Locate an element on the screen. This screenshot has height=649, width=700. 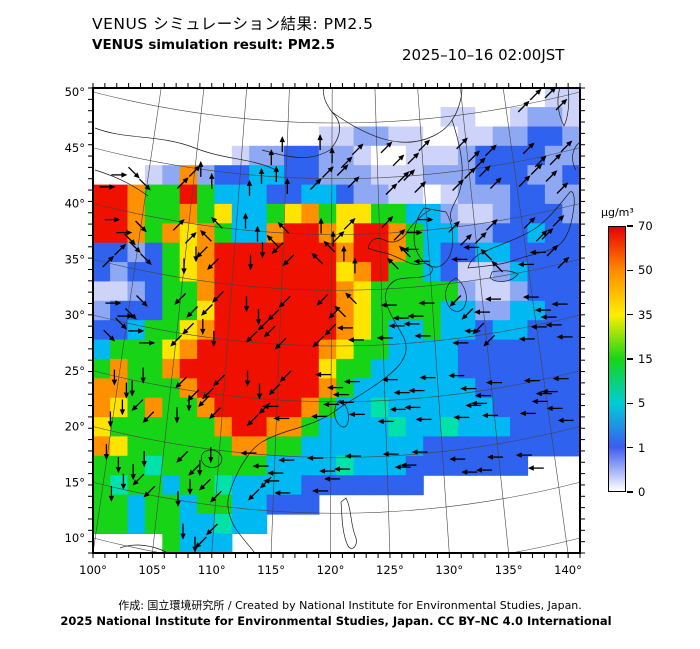
lat-tick-label: 35° is located at coordinates (75, 259).